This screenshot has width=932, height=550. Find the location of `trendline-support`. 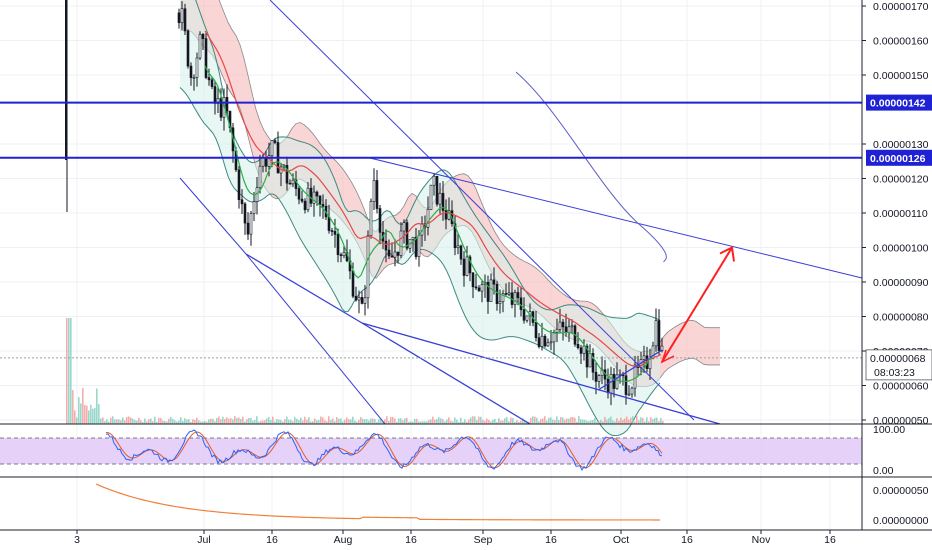

trendline-support is located at coordinates (541, 373).